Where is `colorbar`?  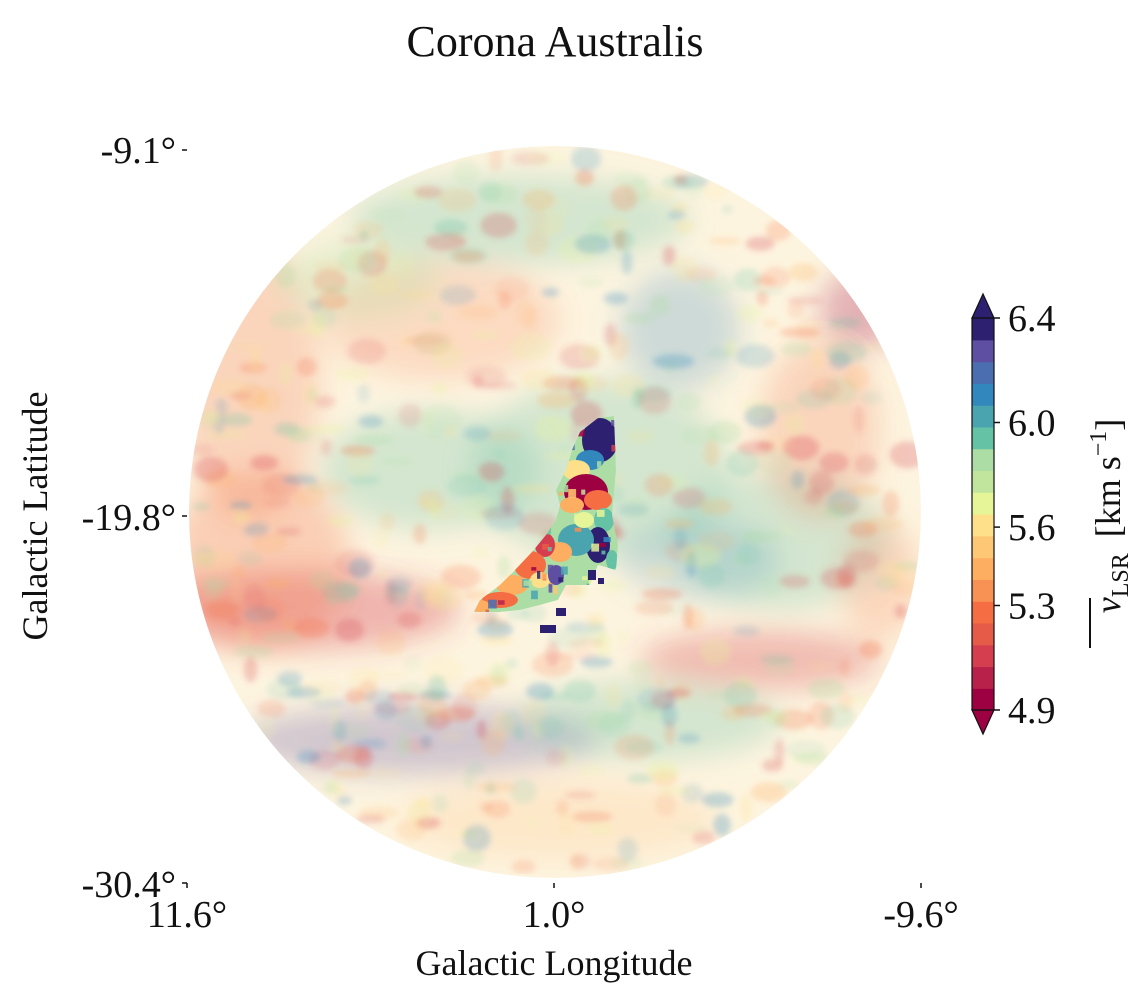
colorbar is located at coordinates (983, 514).